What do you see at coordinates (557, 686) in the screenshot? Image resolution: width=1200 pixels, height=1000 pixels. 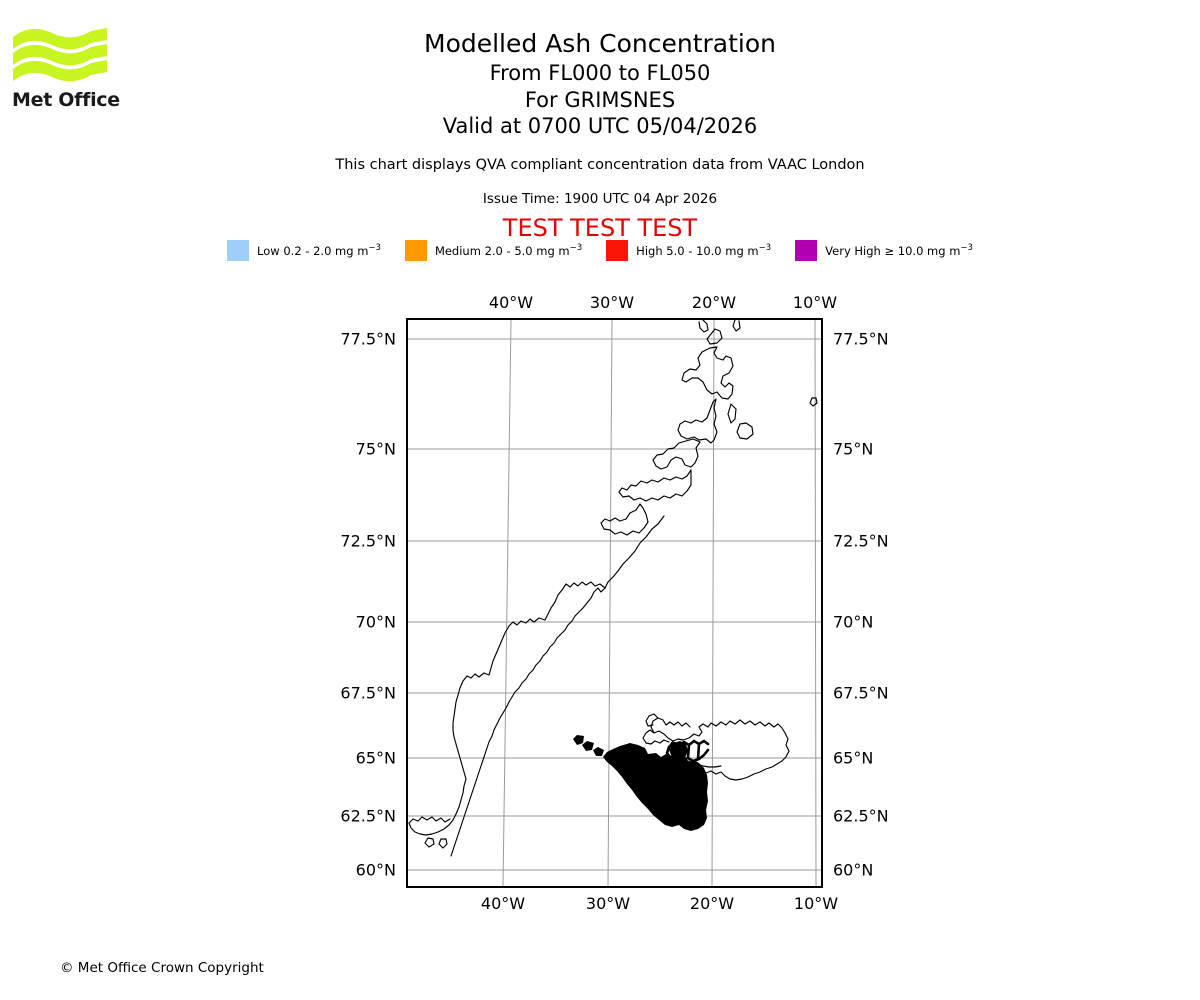 I see `coastline-greenland-east-main` at bounding box center [557, 686].